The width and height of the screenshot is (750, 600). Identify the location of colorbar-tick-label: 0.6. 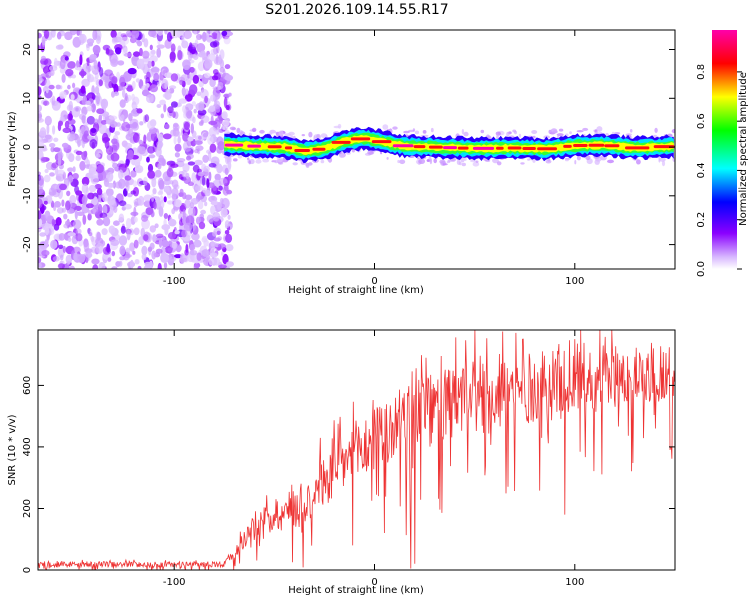
(701, 121).